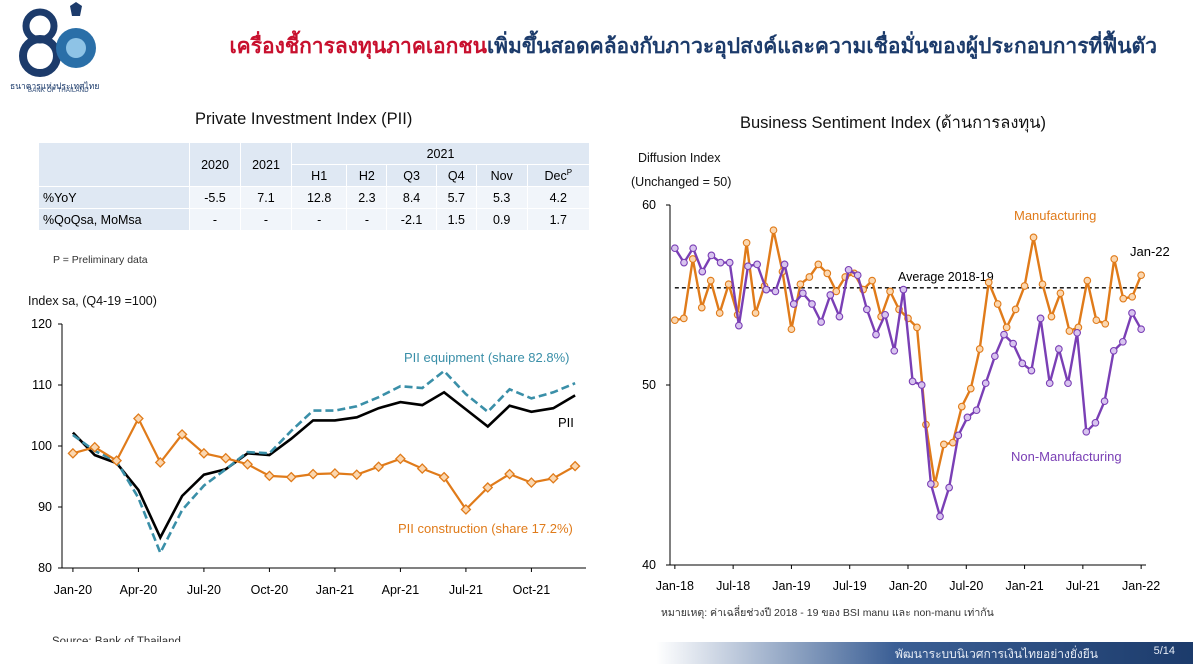 Image resolution: width=1193 pixels, height=664 pixels. I want to click on pii-subcol-dec: DecP, so click(558, 175).